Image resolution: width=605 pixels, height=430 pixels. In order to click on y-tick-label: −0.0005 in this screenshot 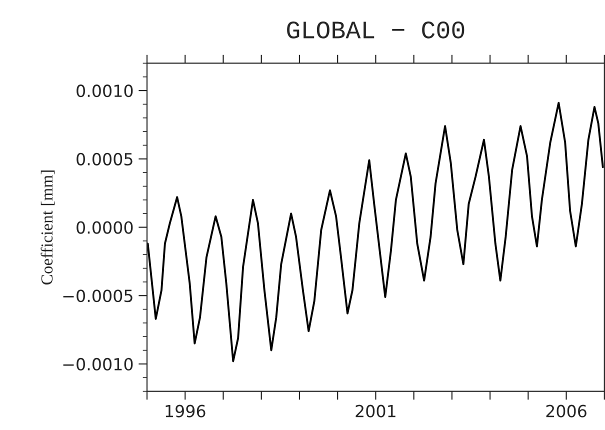, I will do `click(97, 296)`.